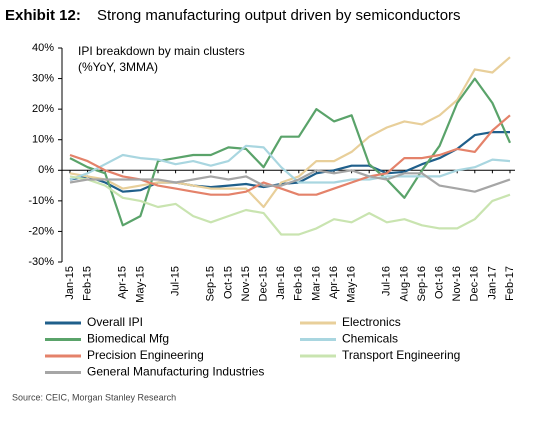 This screenshot has width=534, height=423. What do you see at coordinates (94, 397) in the screenshot?
I see `source: Source: CEIC, Morgan Stanley Research` at bounding box center [94, 397].